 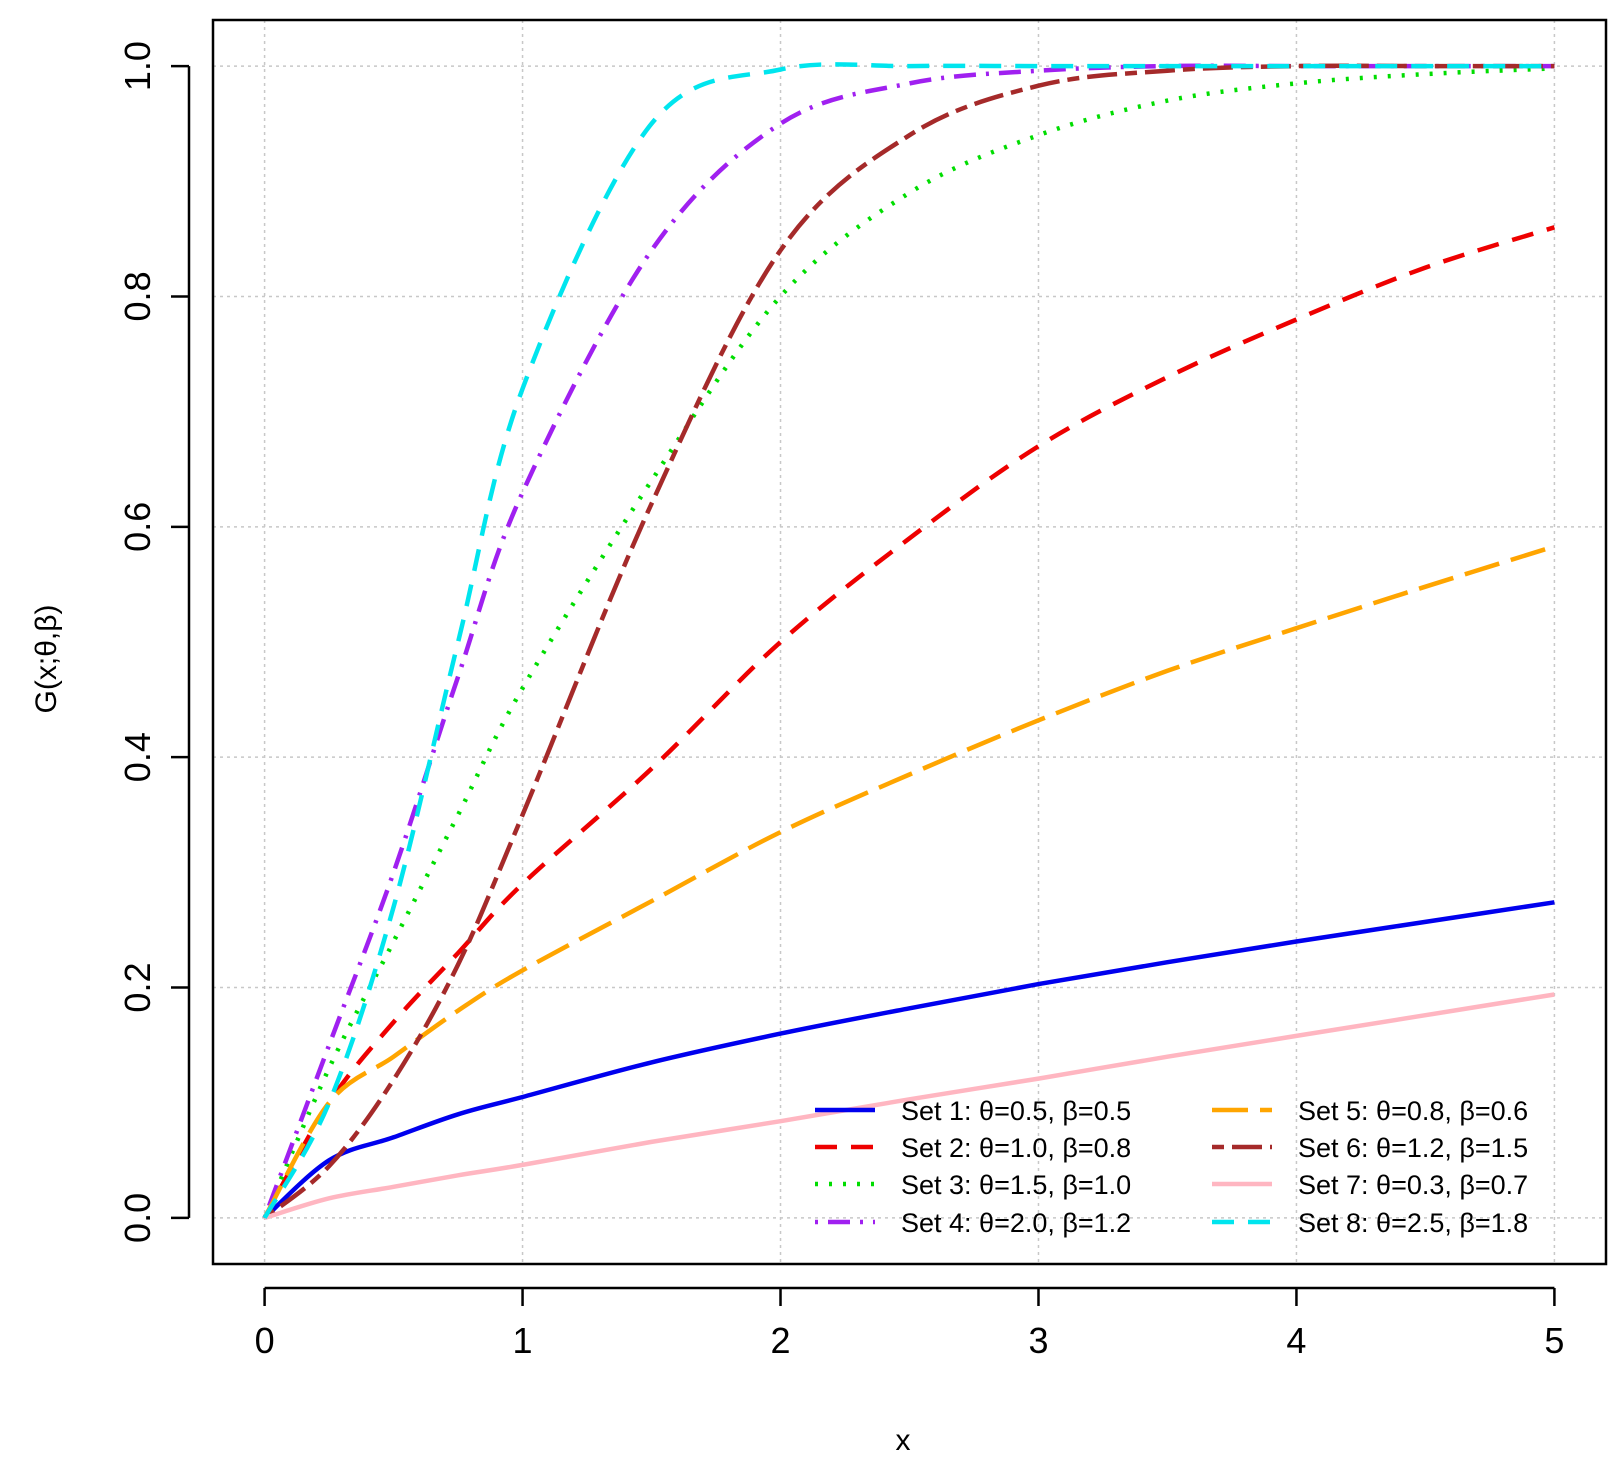 What do you see at coordinates (903, 1440) in the screenshot?
I see `x-axis-title: x` at bounding box center [903, 1440].